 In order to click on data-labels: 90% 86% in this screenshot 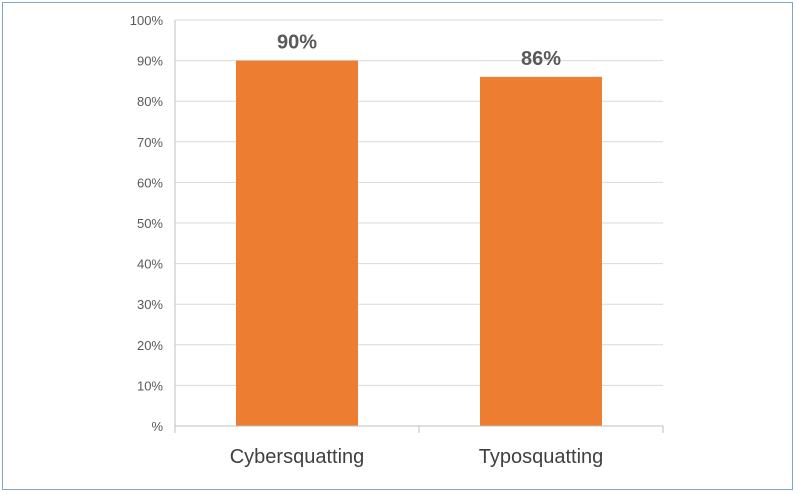, I will do `click(419, 51)`.